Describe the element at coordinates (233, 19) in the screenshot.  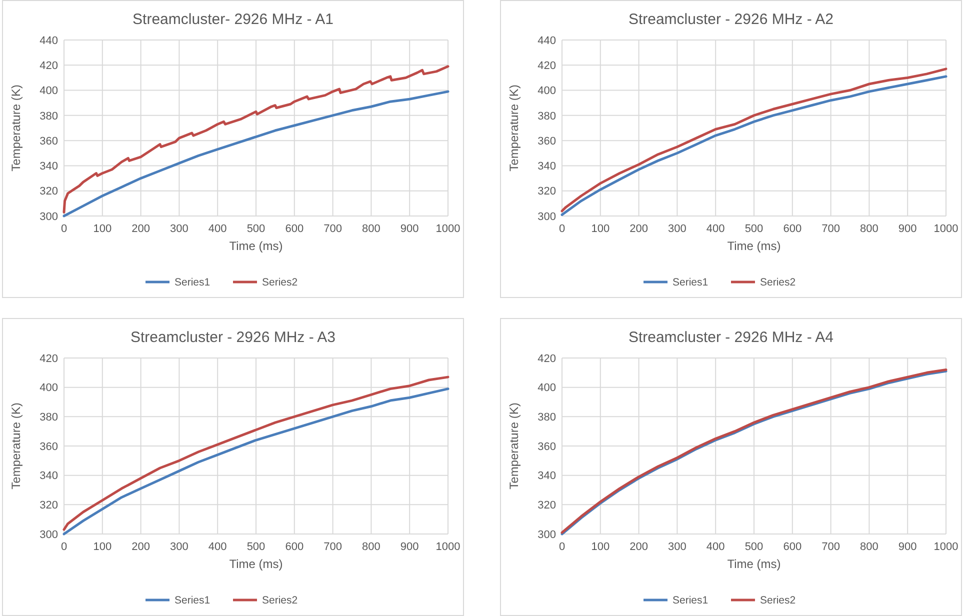
I see `chart-title: Streamcluster- 2926 MHz - A1` at that location.